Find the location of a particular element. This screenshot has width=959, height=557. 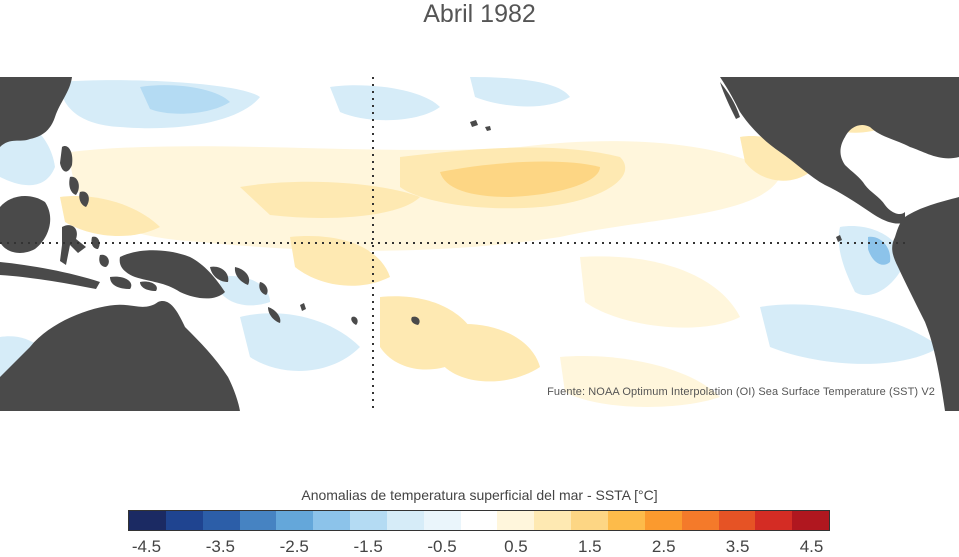

colorbar-tick-label: 0.5 is located at coordinates (516, 546).